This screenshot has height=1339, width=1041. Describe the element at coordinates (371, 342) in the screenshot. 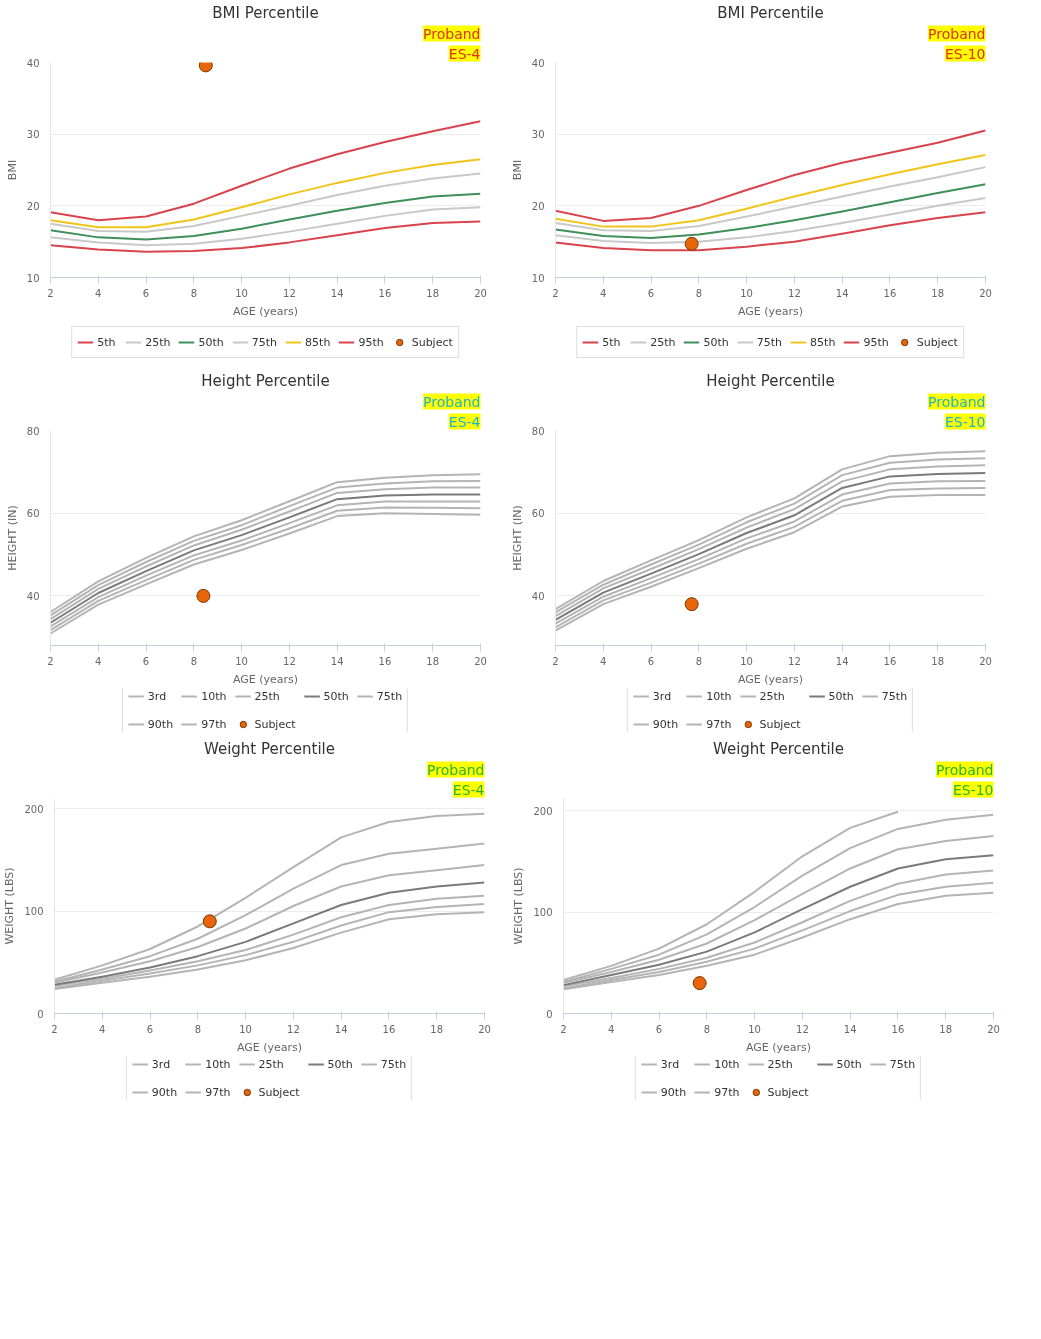

I see `legend-label: 95th` at that location.